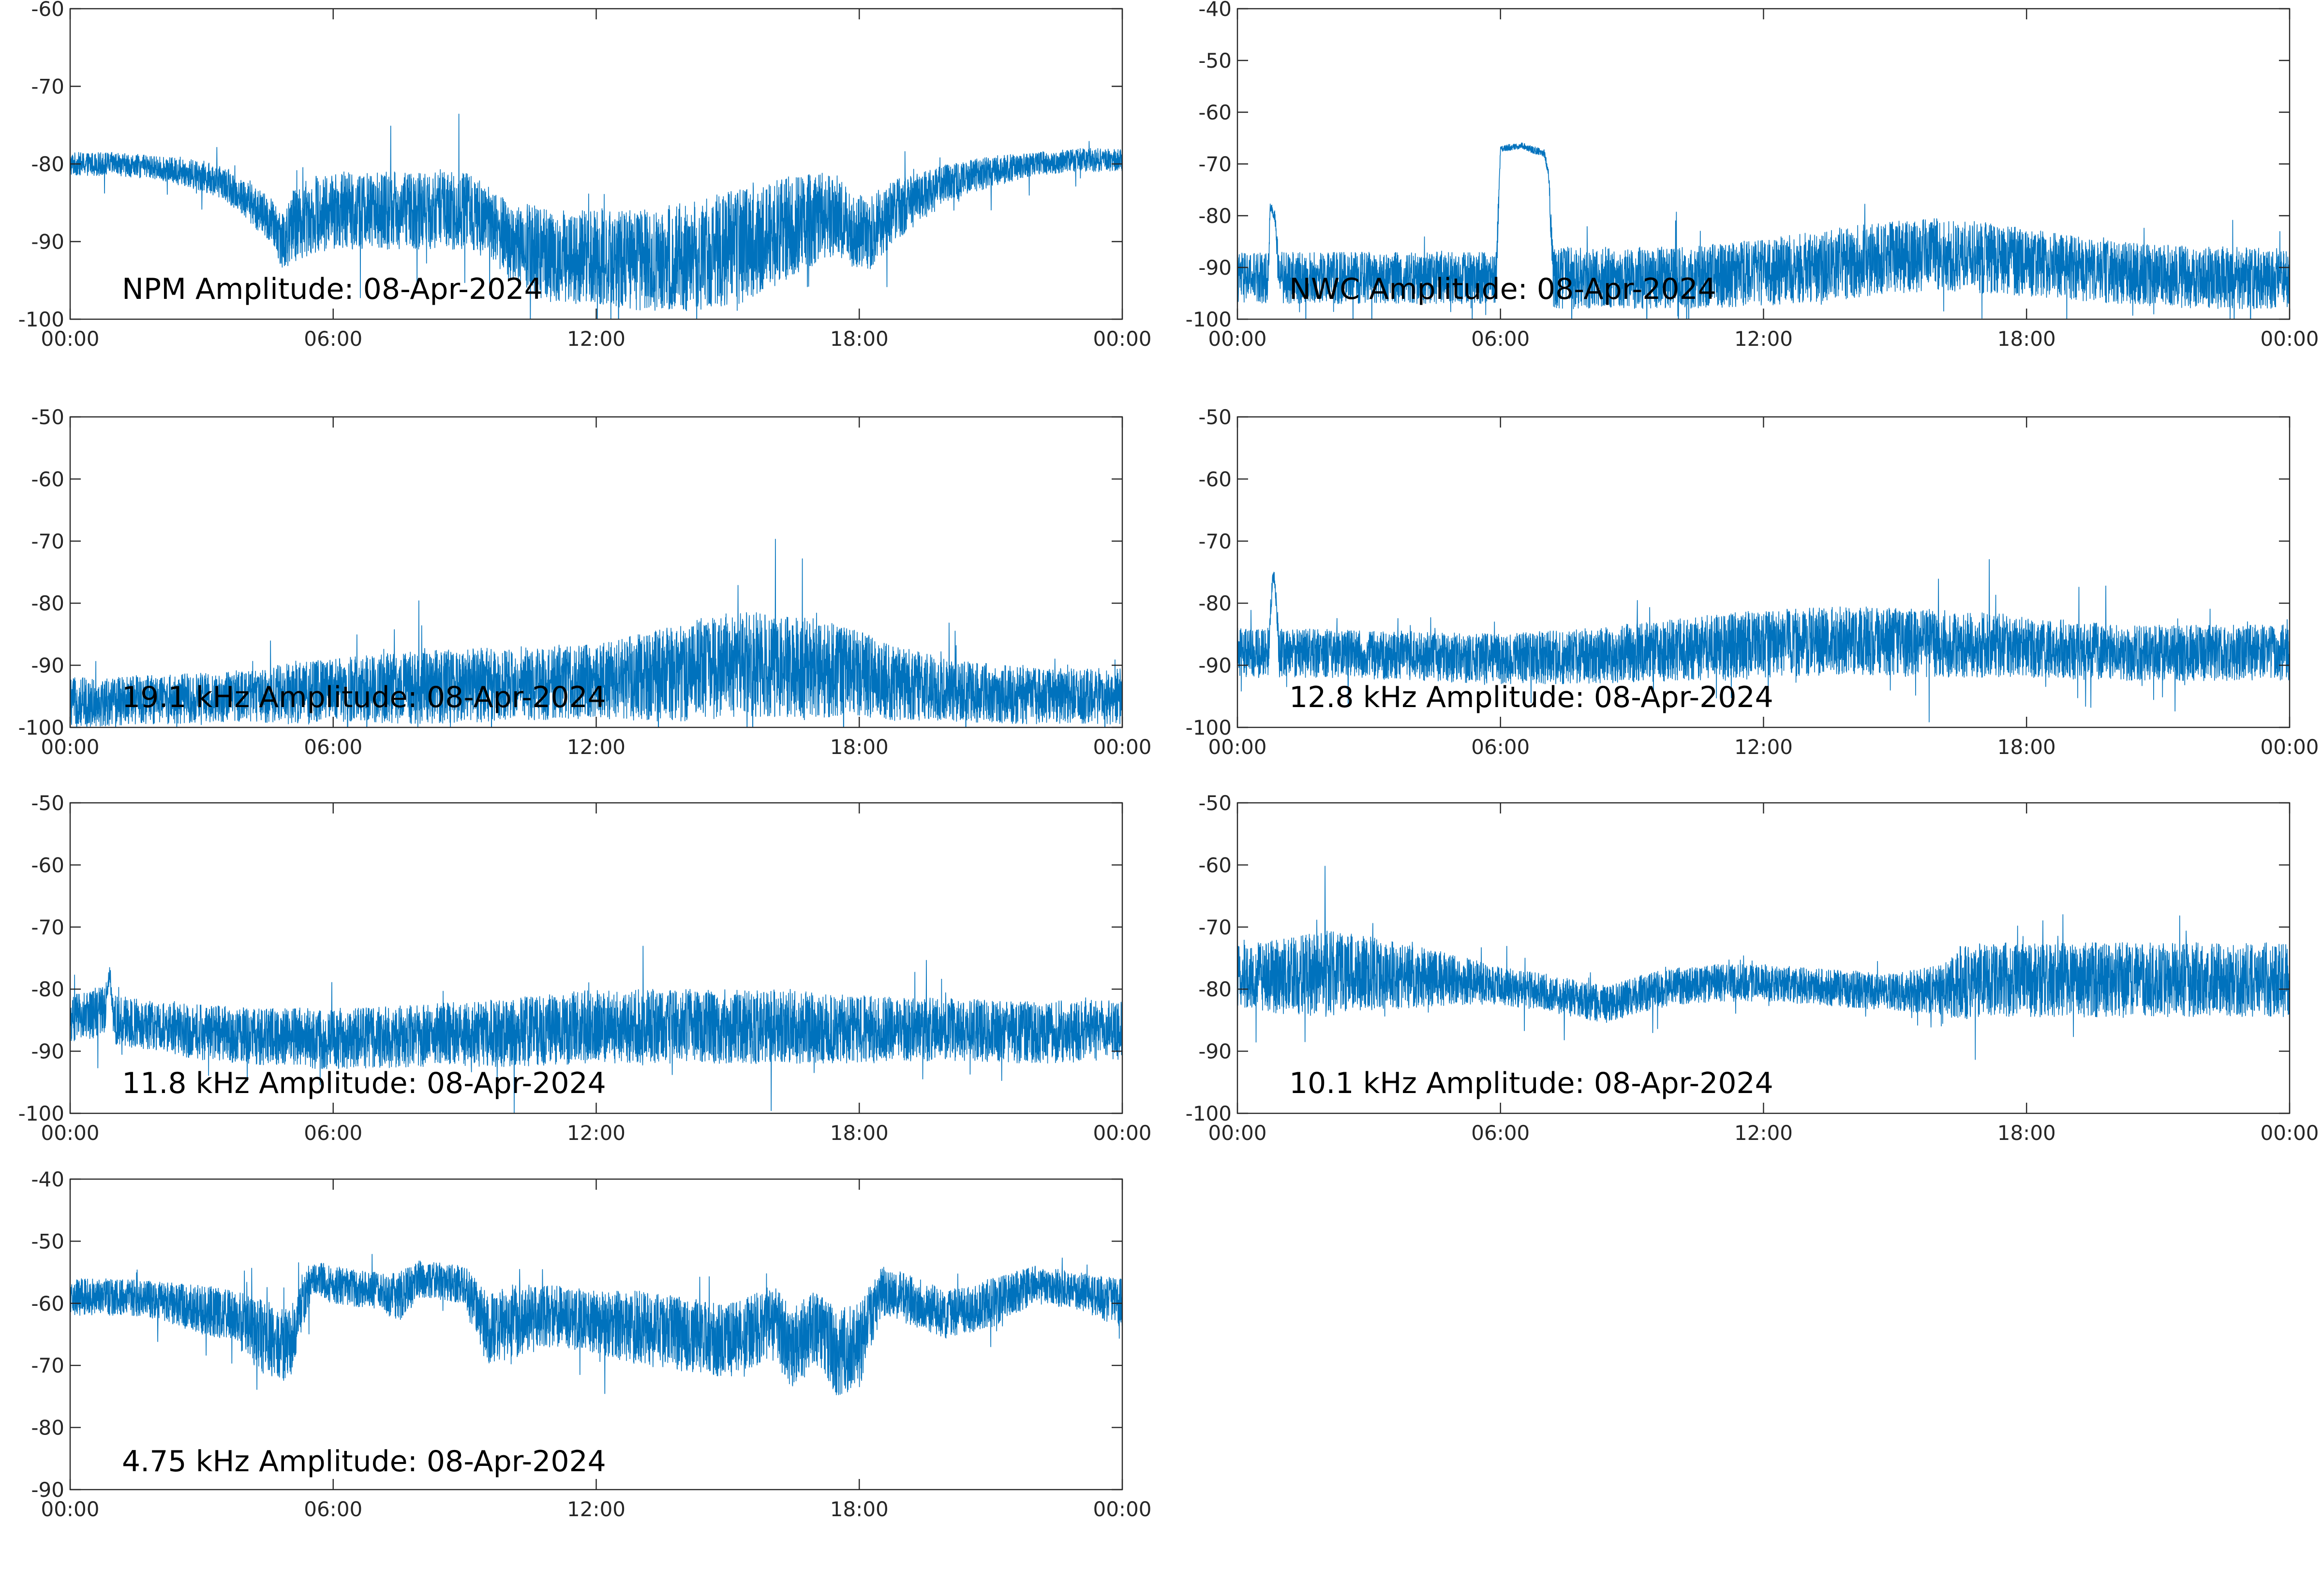 Image resolution: width=2322 pixels, height=1596 pixels. I want to click on panel-title: NWC Amplitude: 08-Apr-2024, so click(1502, 289).